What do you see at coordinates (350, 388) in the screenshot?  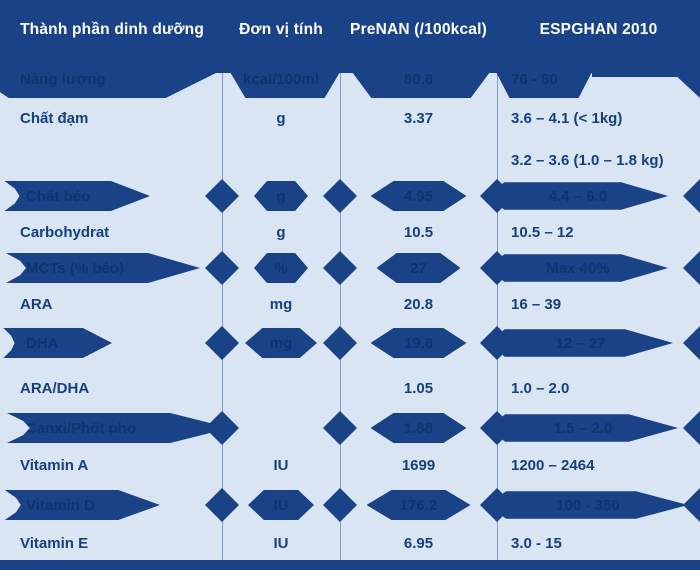 I see `table-row: ARA/DHA 1.05 1.0 – 2.0` at bounding box center [350, 388].